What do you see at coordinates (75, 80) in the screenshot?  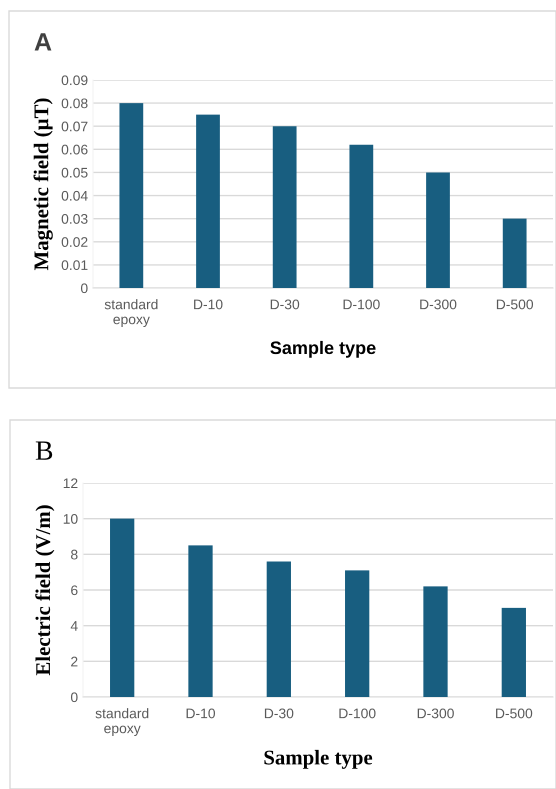 I see `y-tick-label: 0.09` at bounding box center [75, 80].